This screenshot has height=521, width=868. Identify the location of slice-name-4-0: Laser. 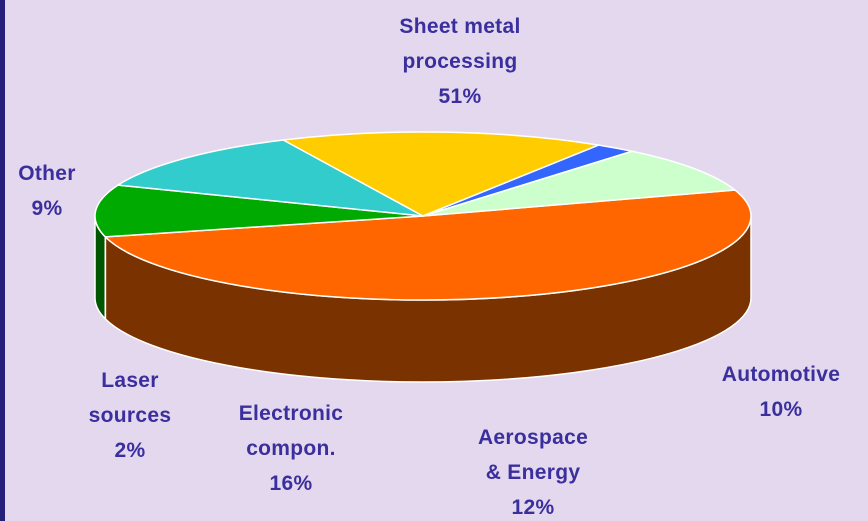
(130, 380).